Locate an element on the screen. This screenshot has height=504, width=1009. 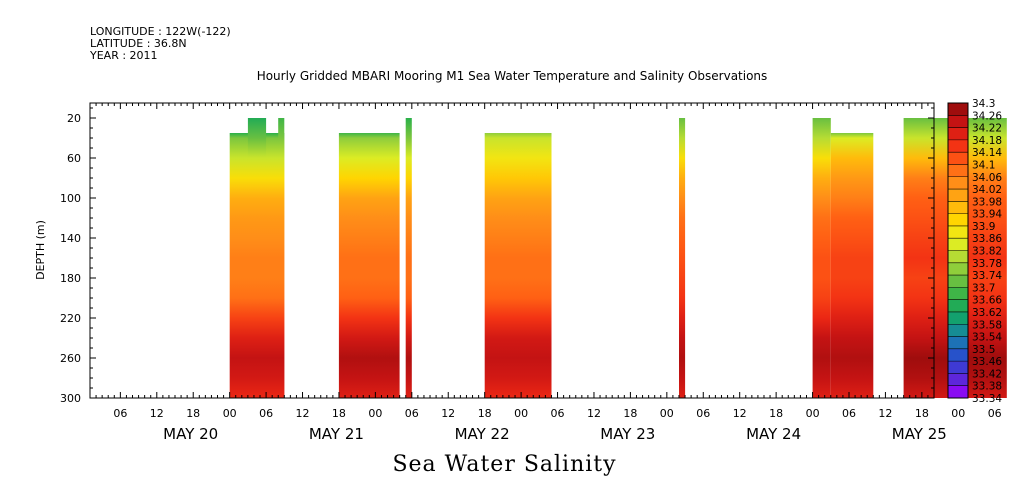
longitude-label: LONGITUDE : 122W(-122) is located at coordinates (160, 31).